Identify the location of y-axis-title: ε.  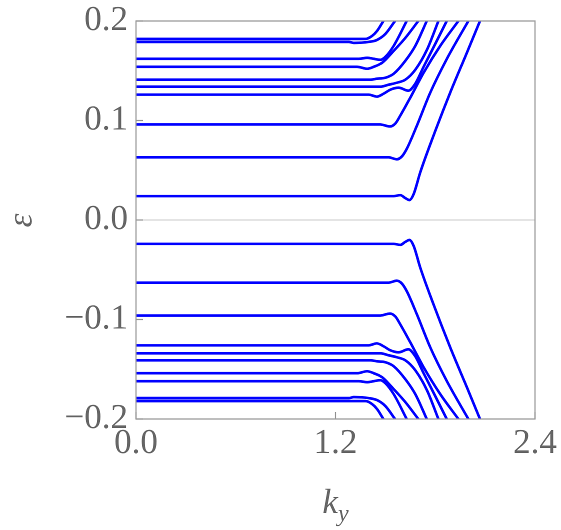
(20, 220).